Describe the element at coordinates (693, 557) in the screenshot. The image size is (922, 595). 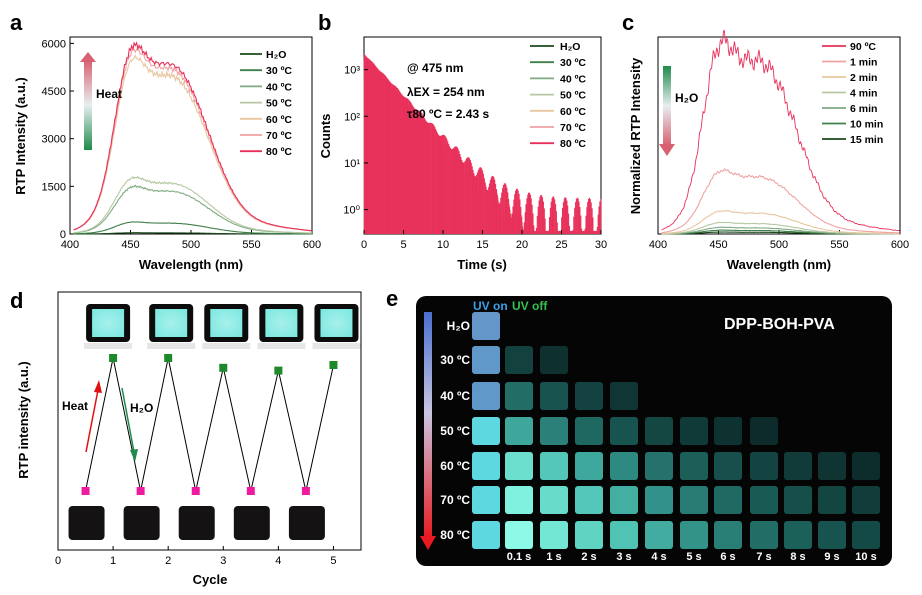
I see `panel-e-time-label: 5 s` at that location.